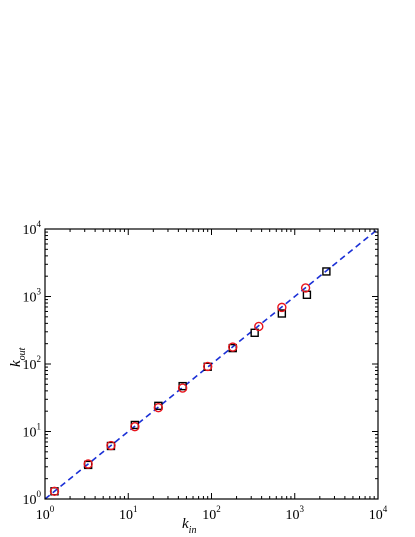 The width and height of the screenshot is (415, 537). I want to click on x-axis-title-main: k, so click(185, 524).